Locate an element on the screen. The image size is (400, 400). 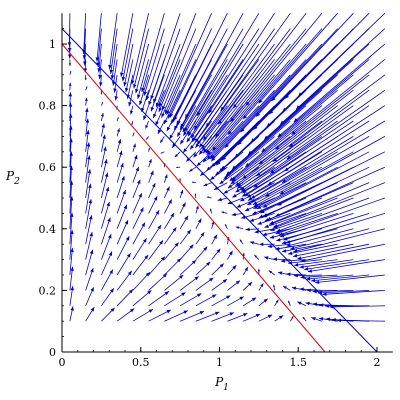
x-tick-label: 0.5 is located at coordinates (141, 362).